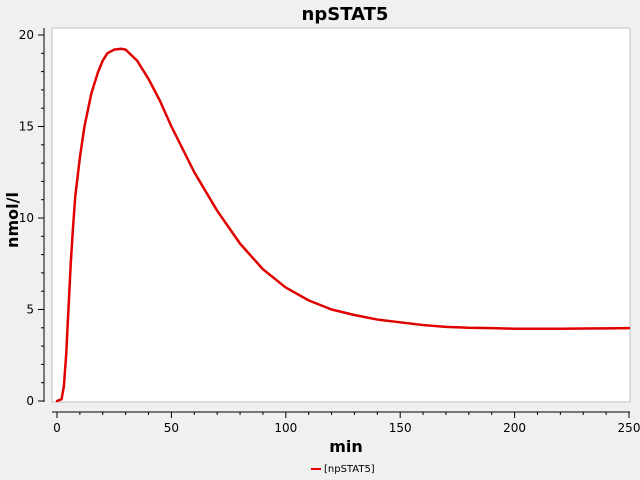  What do you see at coordinates (26, 35) in the screenshot?
I see `y-tick-label: 20` at bounding box center [26, 35].